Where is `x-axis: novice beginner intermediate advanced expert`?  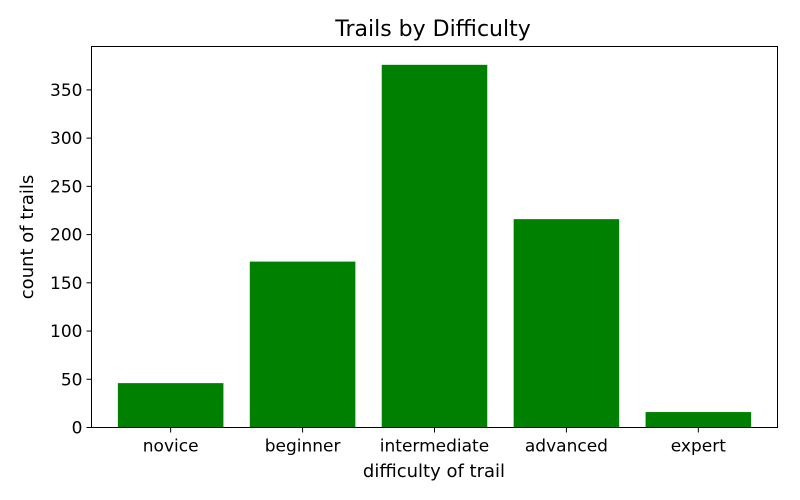
x-axis: novice beginner intermediate advanced expert is located at coordinates (434, 442).